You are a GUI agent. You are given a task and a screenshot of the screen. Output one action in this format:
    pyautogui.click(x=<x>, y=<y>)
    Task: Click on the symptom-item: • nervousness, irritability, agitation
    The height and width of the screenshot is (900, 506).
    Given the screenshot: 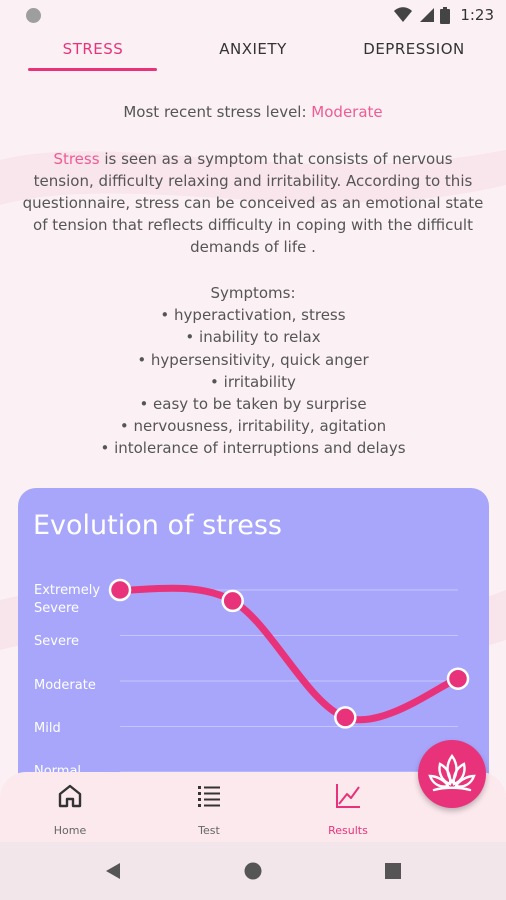 What is the action you would take?
    pyautogui.click(x=253, y=426)
    